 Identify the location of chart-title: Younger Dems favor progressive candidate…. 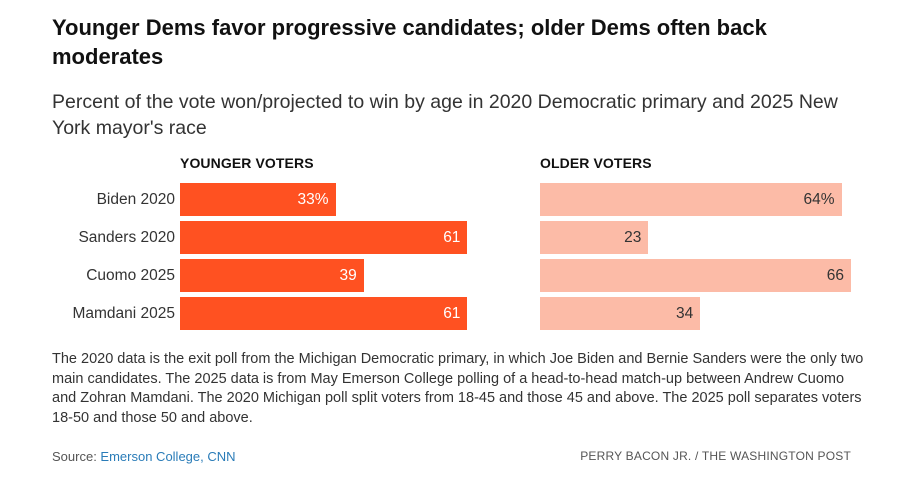
(409, 42).